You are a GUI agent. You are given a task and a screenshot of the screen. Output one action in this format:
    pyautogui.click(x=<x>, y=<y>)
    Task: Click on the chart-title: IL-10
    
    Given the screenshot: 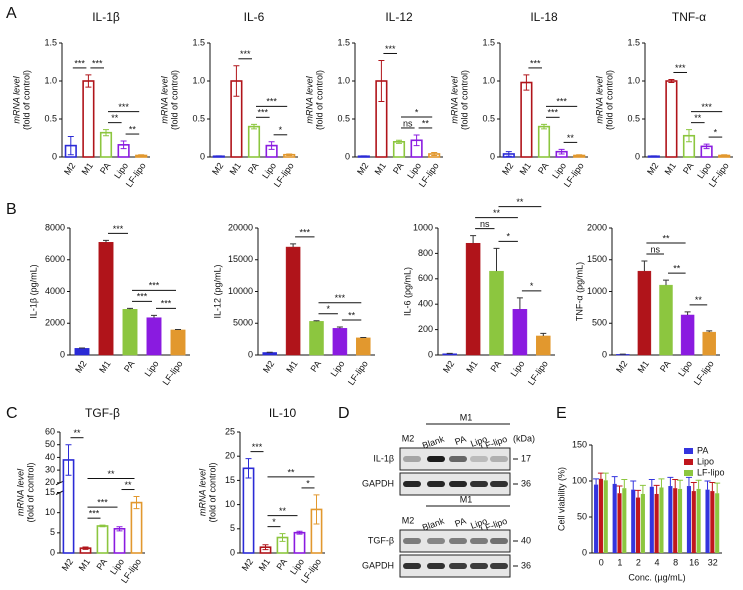 What is the action you would take?
    pyautogui.click(x=283, y=413)
    